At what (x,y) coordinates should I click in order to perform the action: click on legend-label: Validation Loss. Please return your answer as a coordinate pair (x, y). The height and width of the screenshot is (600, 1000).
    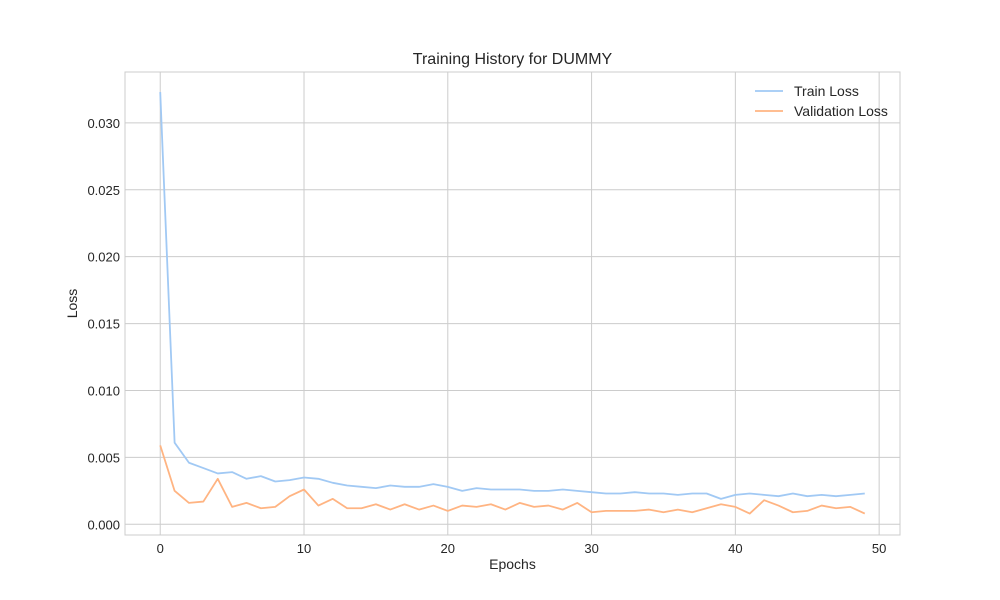
    Looking at the image, I should click on (841, 111).